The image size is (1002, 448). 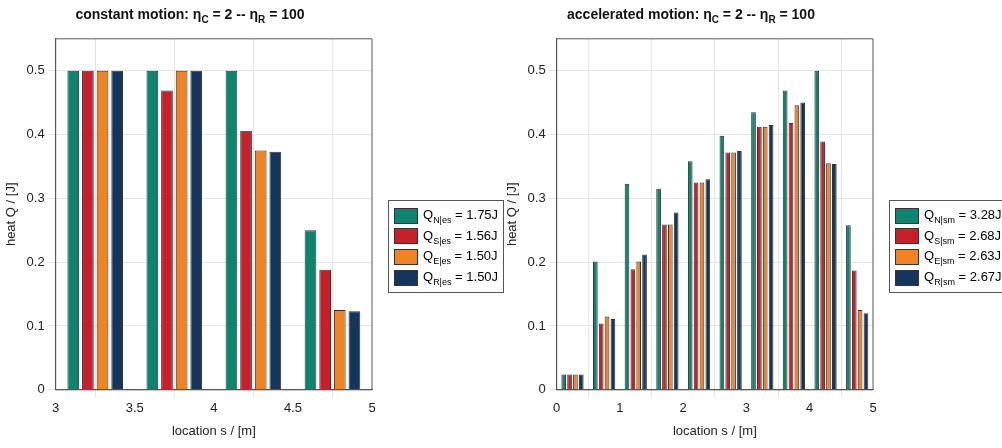 What do you see at coordinates (963, 277) in the screenshot?
I see `legend-label: Q$_{R|sm}$ = 2.67J` at bounding box center [963, 277].